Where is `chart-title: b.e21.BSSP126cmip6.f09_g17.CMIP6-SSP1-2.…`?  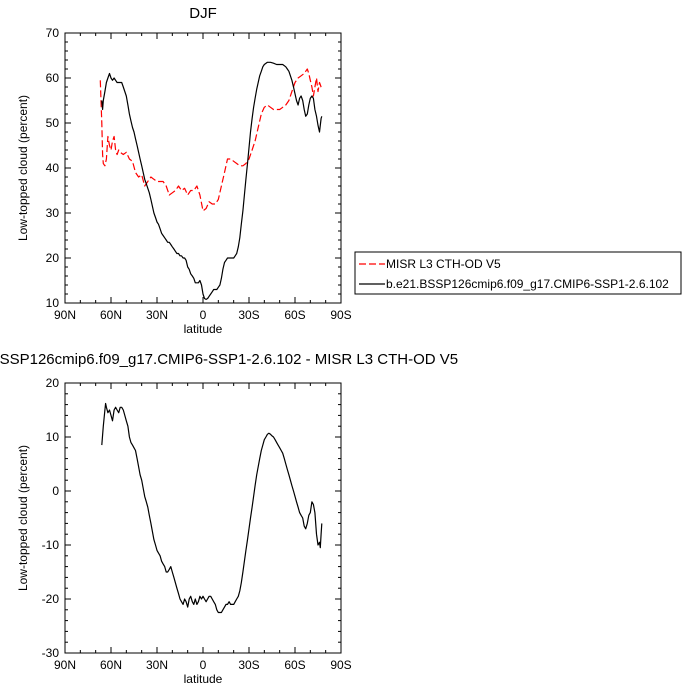 chart-title: b.e21.BSSP126cmip6.f09_g17.CMIP6-SSP1-2.… is located at coordinates (229, 359).